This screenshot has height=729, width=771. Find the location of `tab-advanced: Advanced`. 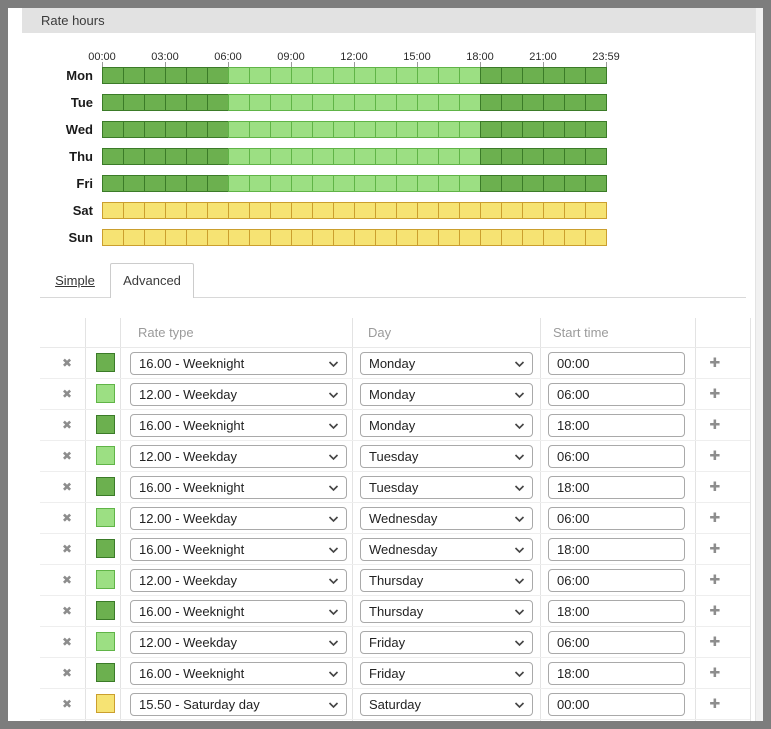

tab-advanced: Advanced is located at coordinates (152, 280).